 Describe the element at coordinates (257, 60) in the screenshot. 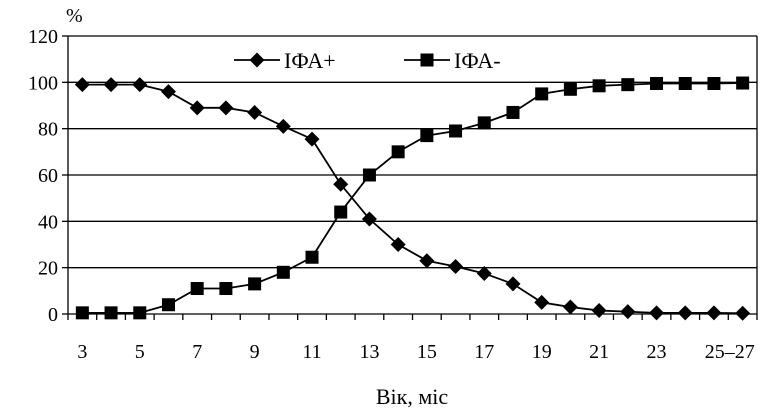

I see `legend-marker-diamond` at that location.